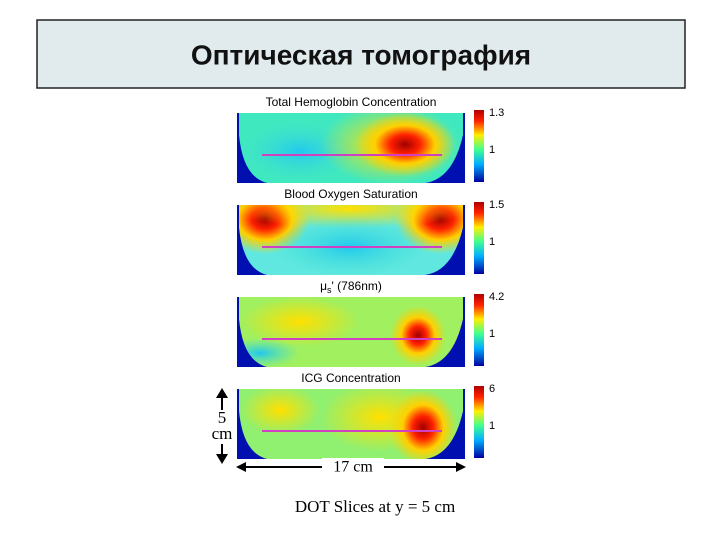  Describe the element at coordinates (492, 389) in the screenshot. I see `colorbar-max: 6` at that location.